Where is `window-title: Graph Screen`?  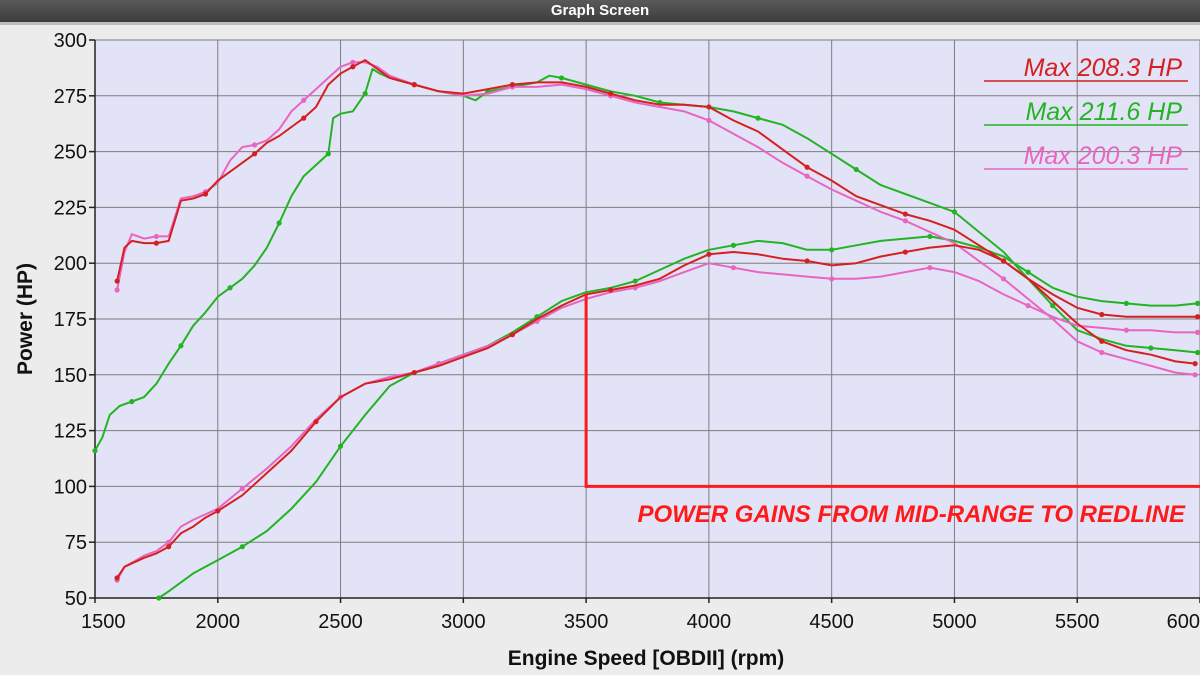 window-title: Graph Screen is located at coordinates (600, 10).